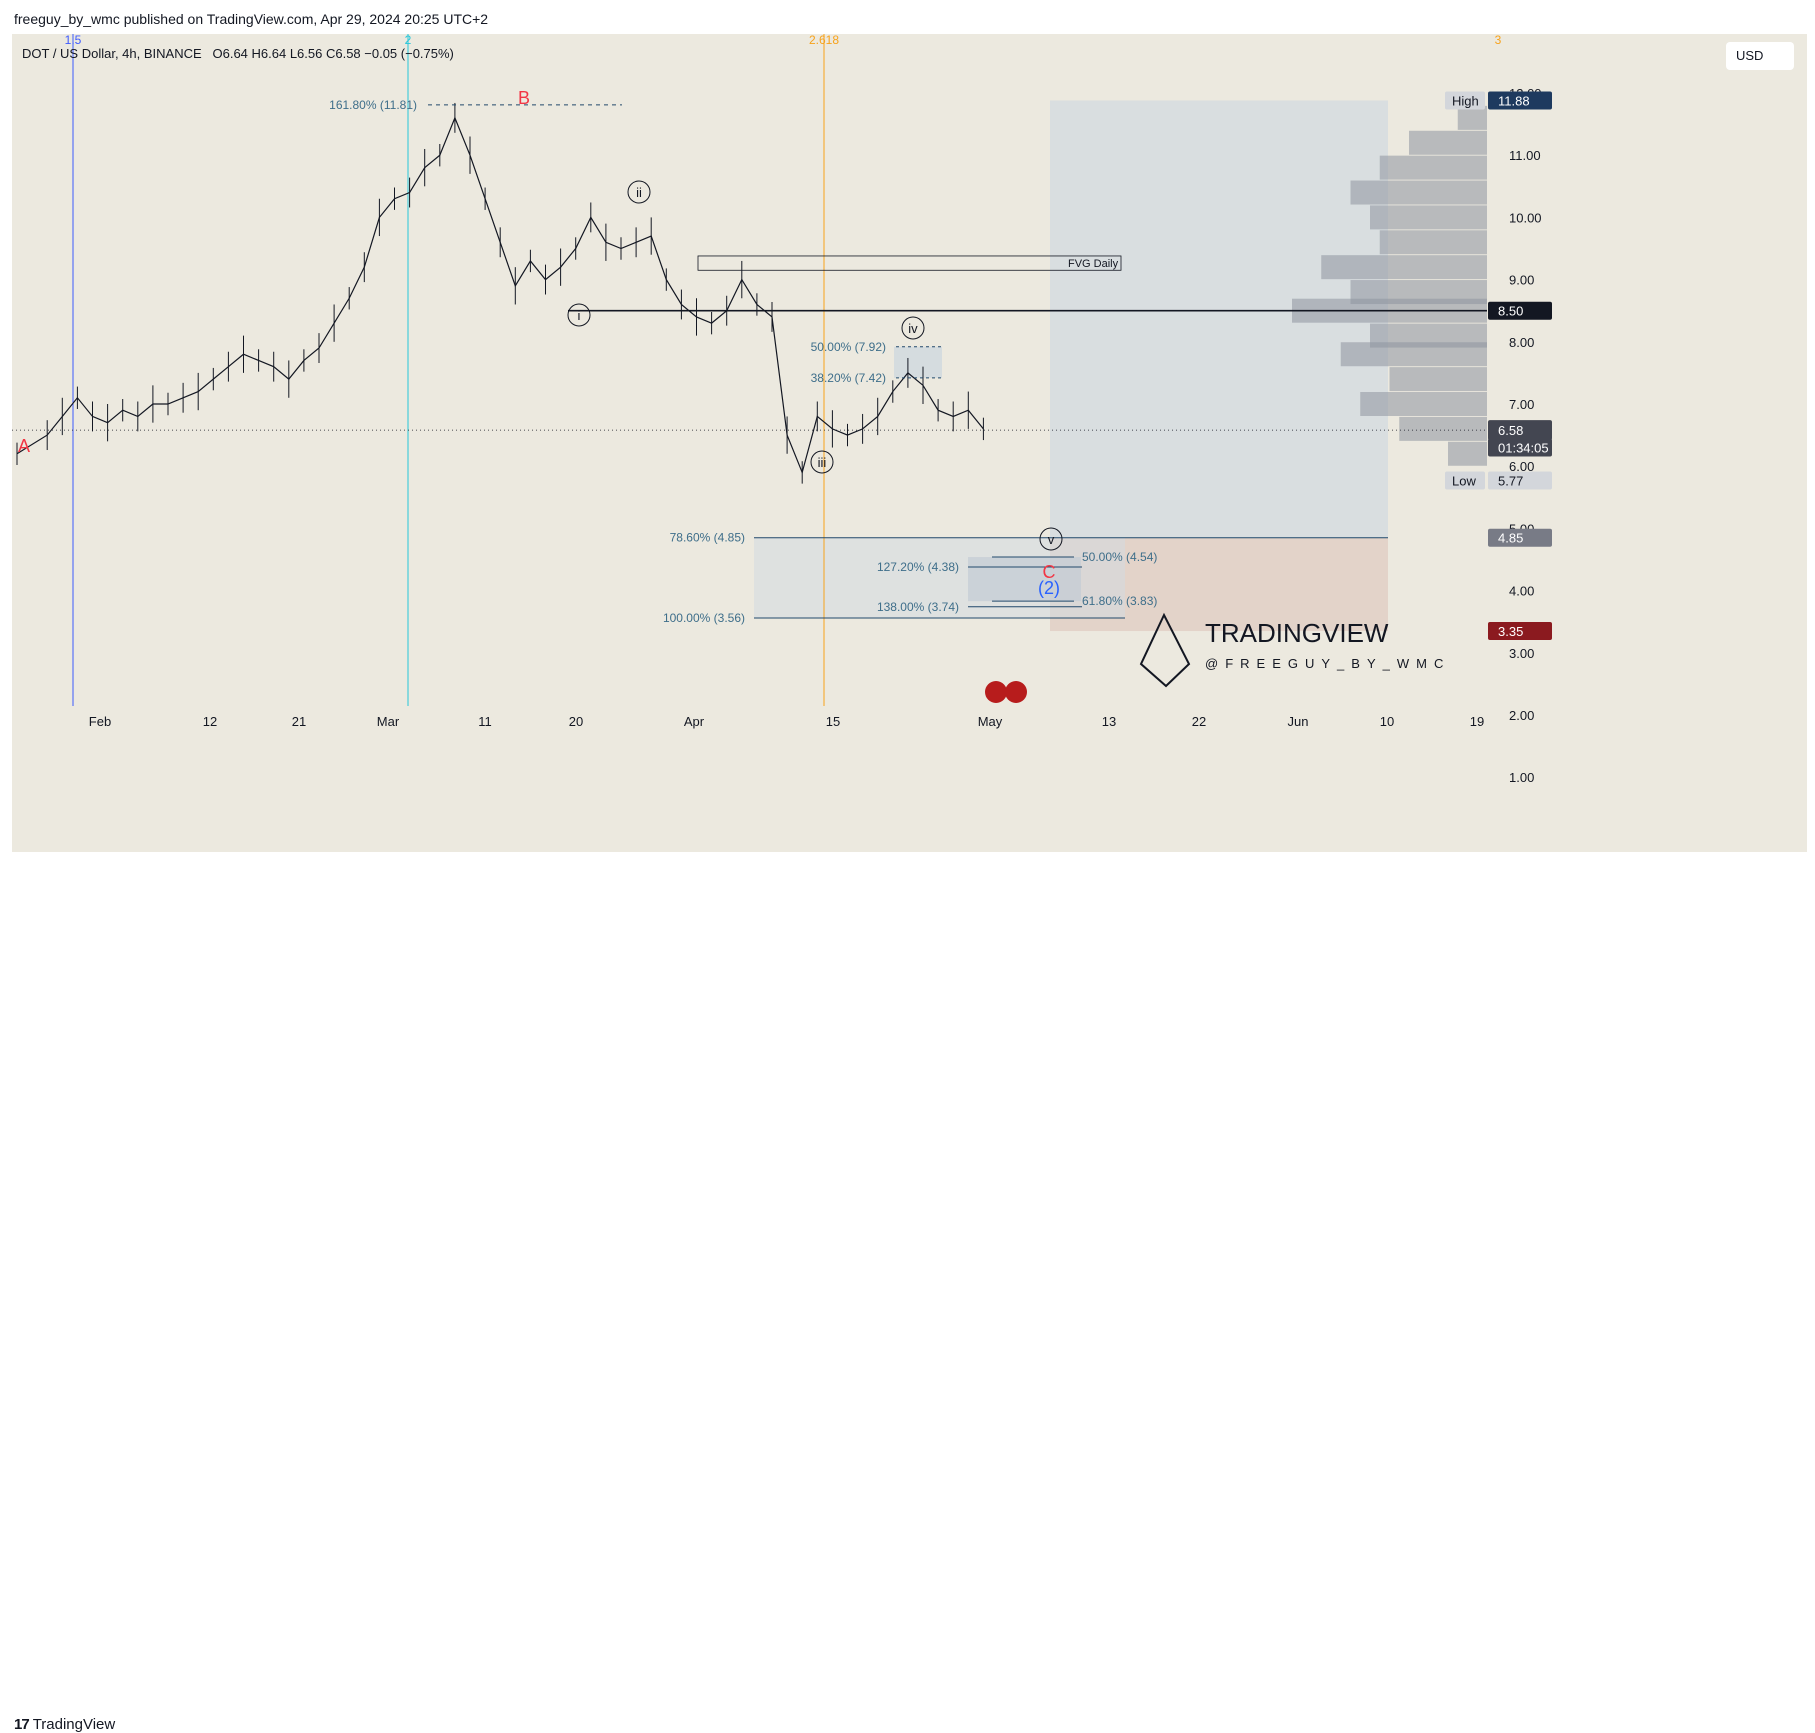  I want to click on vertical-marker-label-0: 1.5, so click(73, 40).